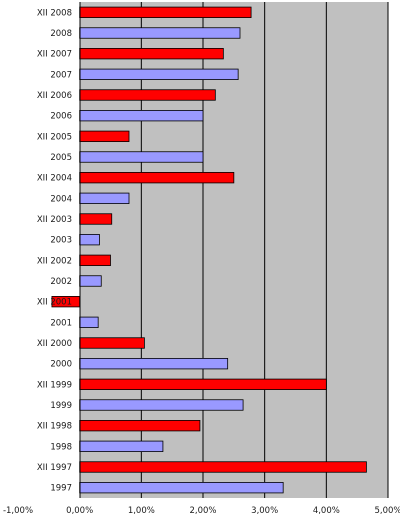 The height and width of the screenshot is (517, 400). Describe the element at coordinates (141, 511) in the screenshot. I see `x-tick-label: 1,00%` at that location.